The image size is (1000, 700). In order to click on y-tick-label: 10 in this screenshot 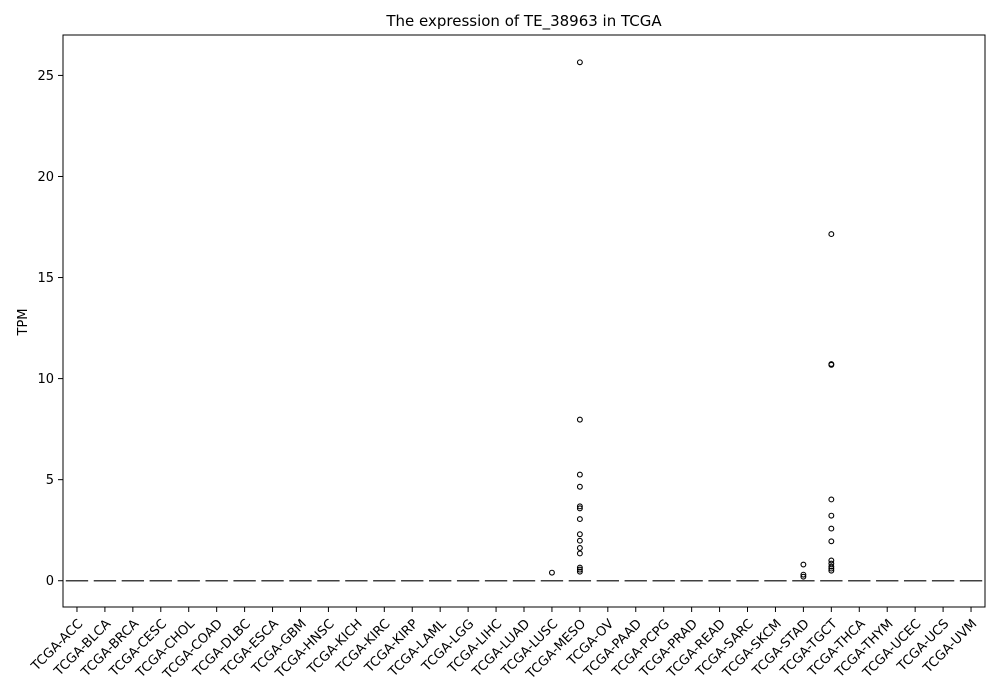, I will do `click(45, 379)`.